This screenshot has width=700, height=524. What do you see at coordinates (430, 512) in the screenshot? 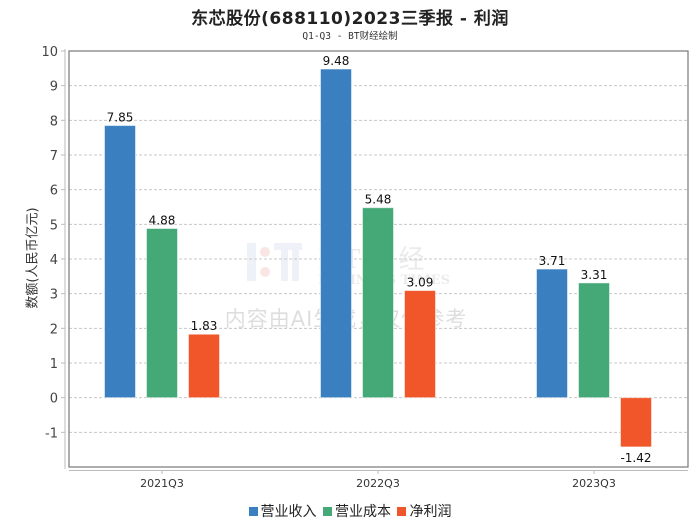
I see `legend-label-net-profit: 净利润` at bounding box center [430, 512].